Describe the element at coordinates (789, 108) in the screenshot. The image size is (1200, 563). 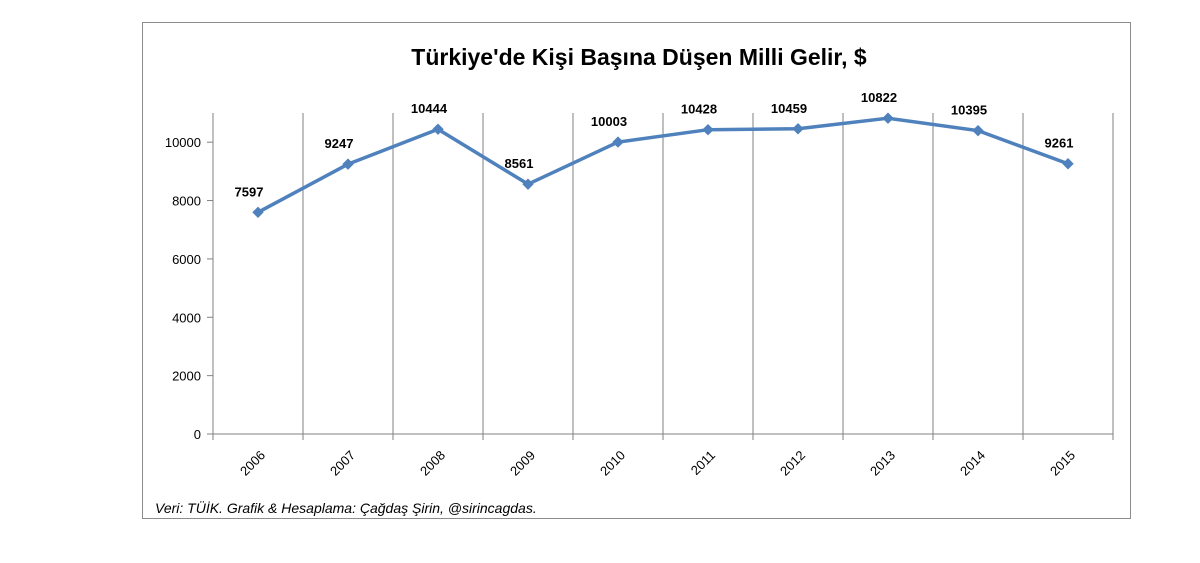
I see `data-label: 10459` at that location.